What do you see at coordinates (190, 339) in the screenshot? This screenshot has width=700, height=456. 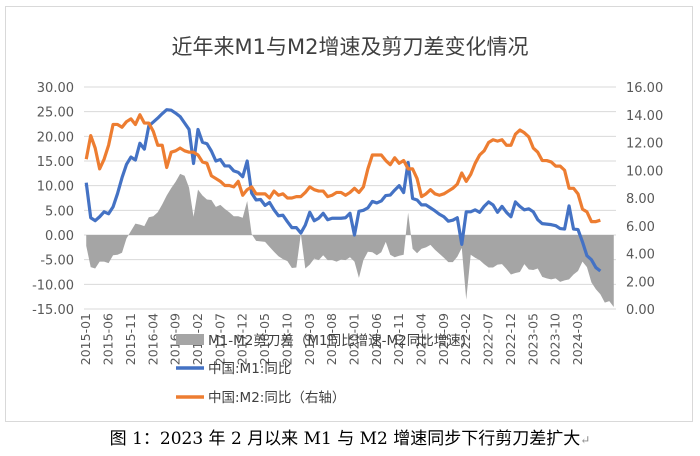 I see `legend-swatch-spread` at bounding box center [190, 339].